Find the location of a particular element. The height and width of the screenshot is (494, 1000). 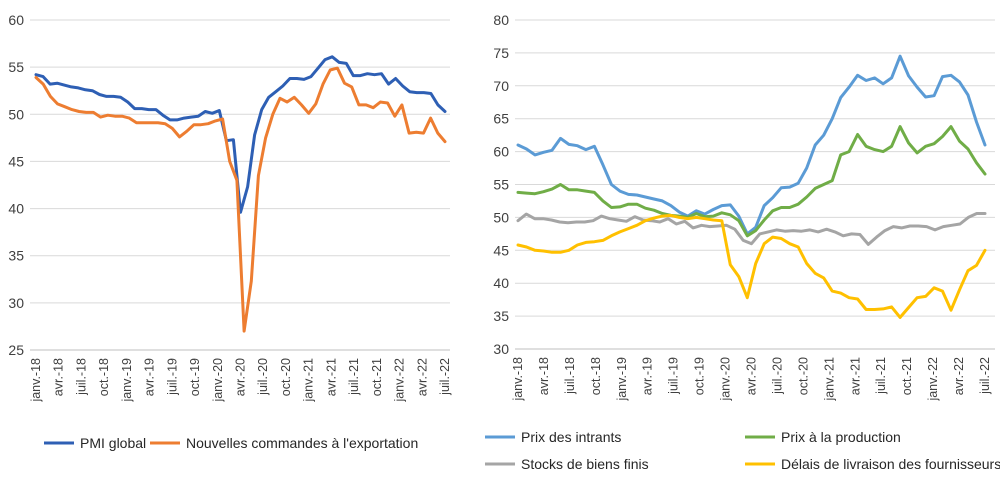

legend-item-stocks-de-biens-finis: Stocks de biens finis is located at coordinates (567, 464).